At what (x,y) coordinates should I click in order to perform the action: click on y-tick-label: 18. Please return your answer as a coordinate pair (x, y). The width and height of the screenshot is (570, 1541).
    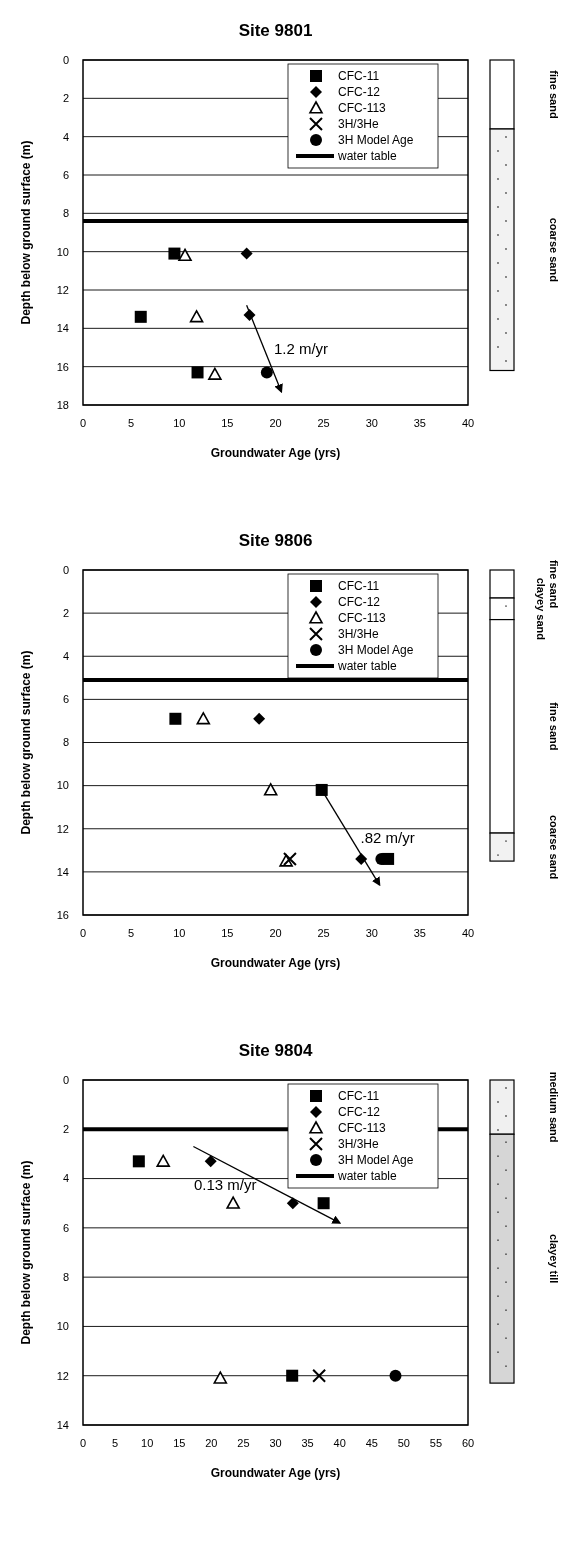
    Looking at the image, I should click on (62, 404).